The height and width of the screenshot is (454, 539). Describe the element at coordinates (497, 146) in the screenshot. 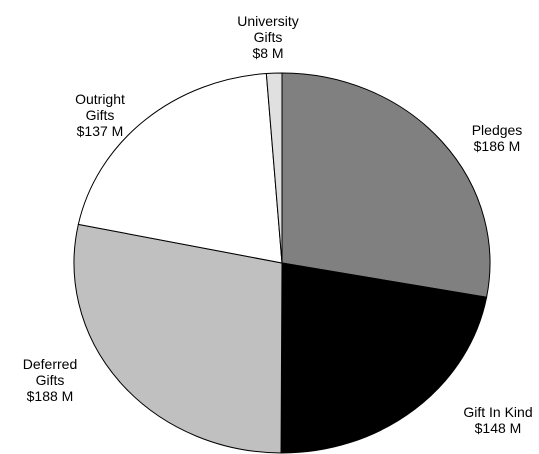

I see `value-label: $186 M` at that location.